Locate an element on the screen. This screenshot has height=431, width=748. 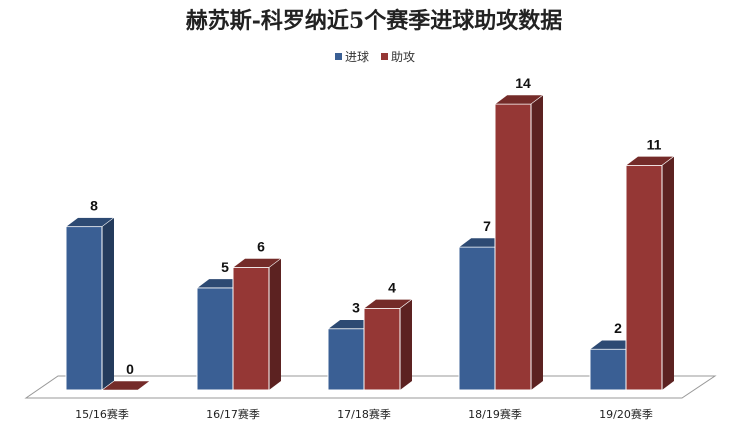
x-tick-label-1: 16/17赛季 is located at coordinates (233, 414).